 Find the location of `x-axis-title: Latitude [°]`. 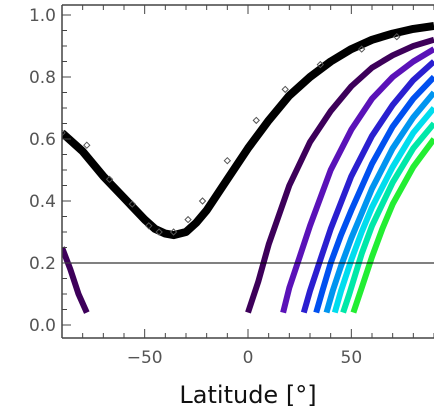

x-axis-title: Latitude [°] is located at coordinates (247, 395).